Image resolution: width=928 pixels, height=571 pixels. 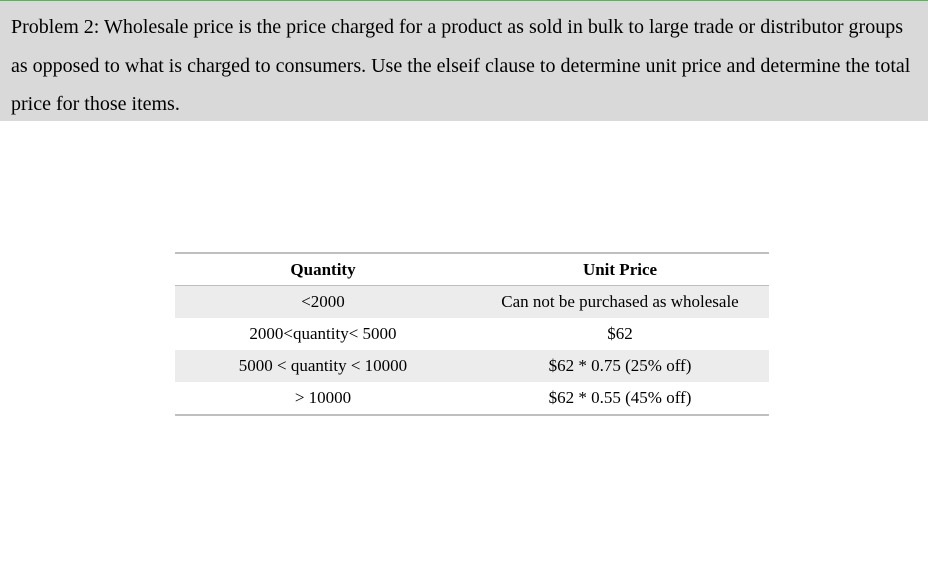 What do you see at coordinates (323, 269) in the screenshot?
I see `quantity-column-header: Quantity` at bounding box center [323, 269].